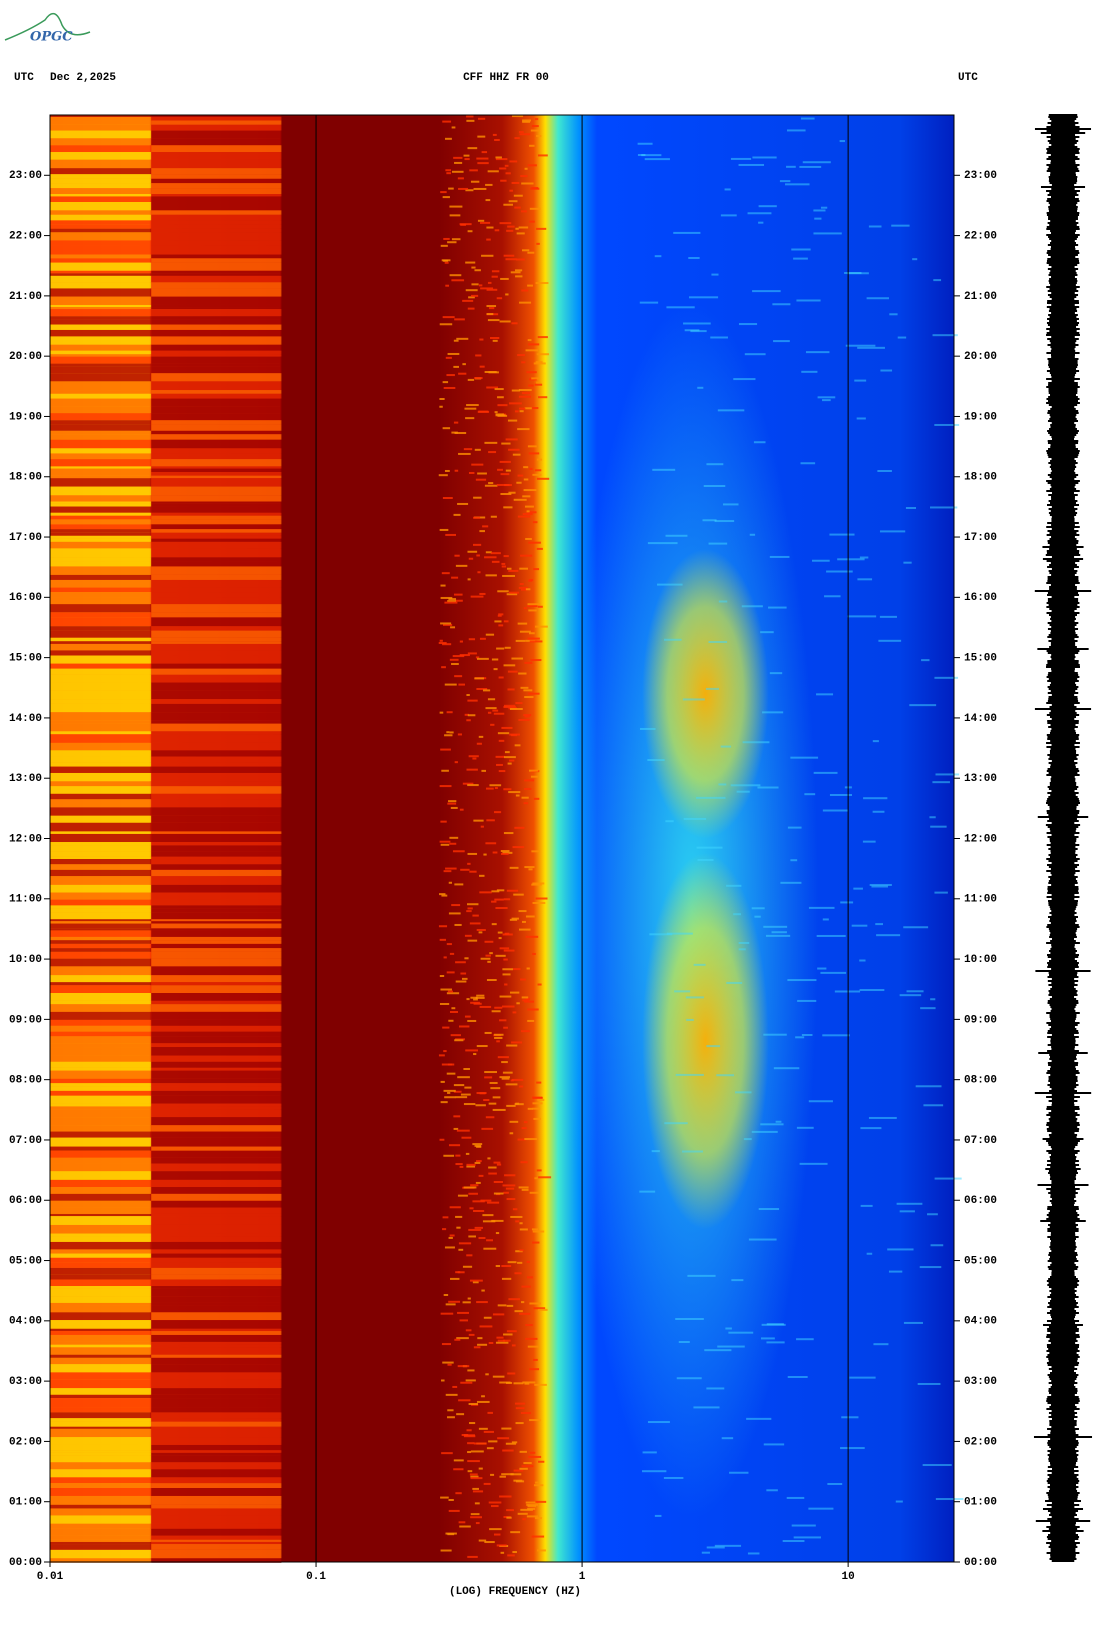 This screenshot has width=1102, height=1634. I want to click on y-tick-label-right: 00:00, so click(980, 1563).